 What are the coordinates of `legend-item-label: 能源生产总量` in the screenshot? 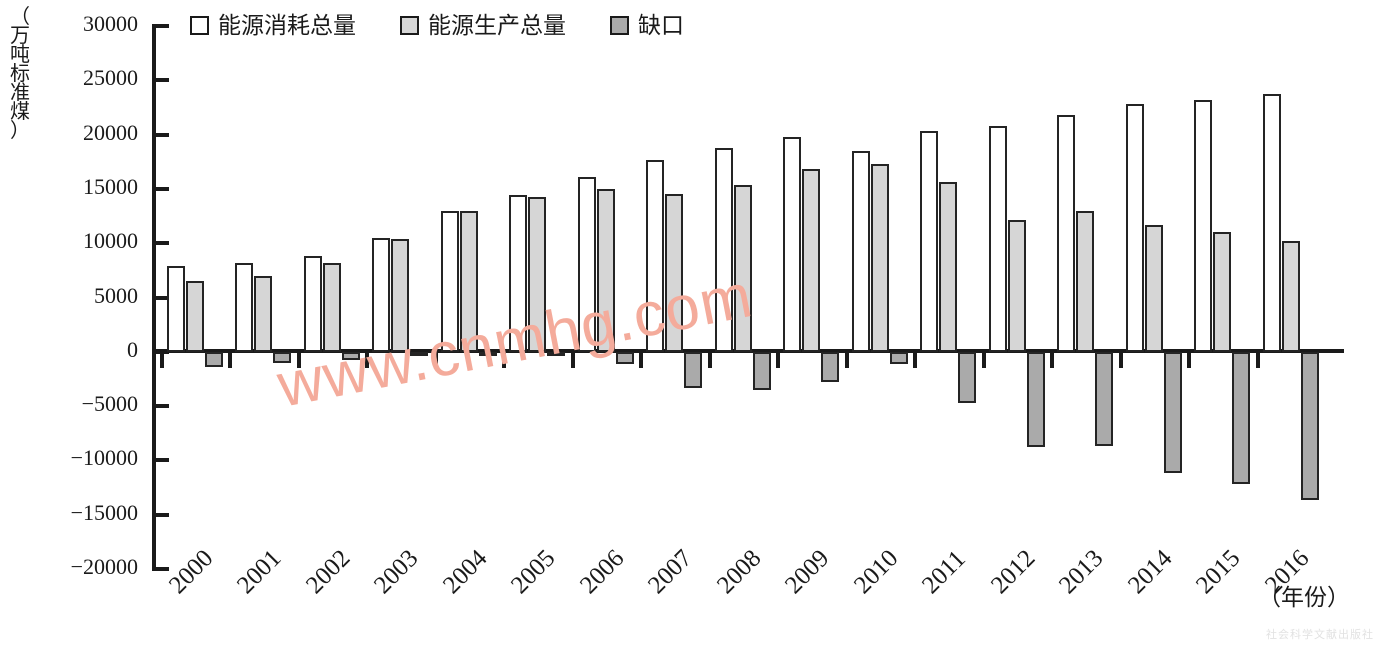 It's located at (497, 25).